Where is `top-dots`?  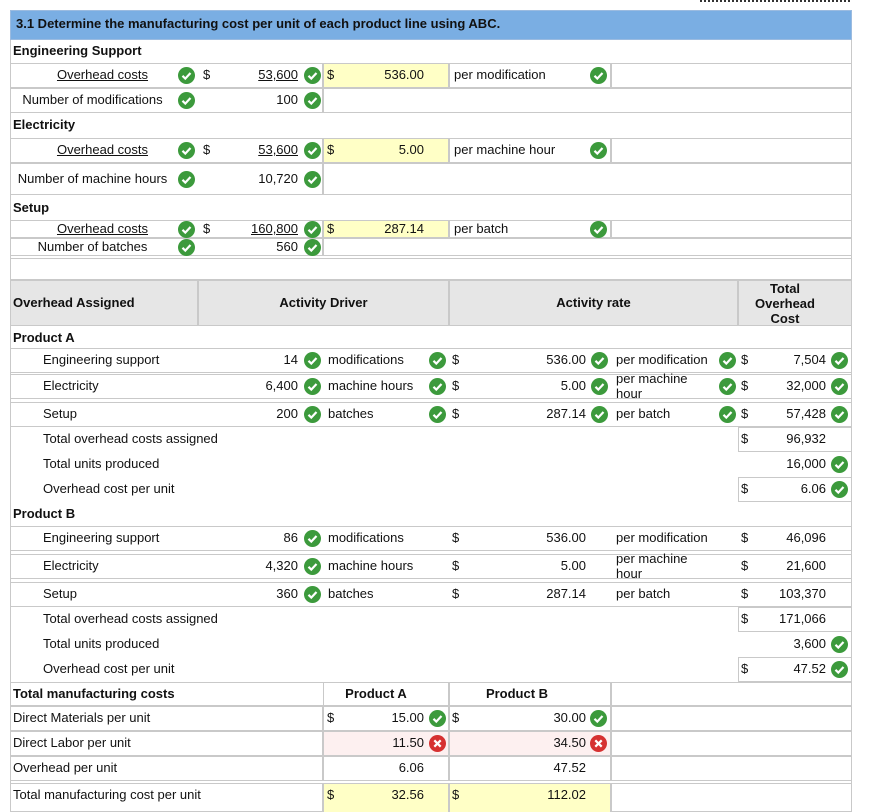 top-dots is located at coordinates (775, 1).